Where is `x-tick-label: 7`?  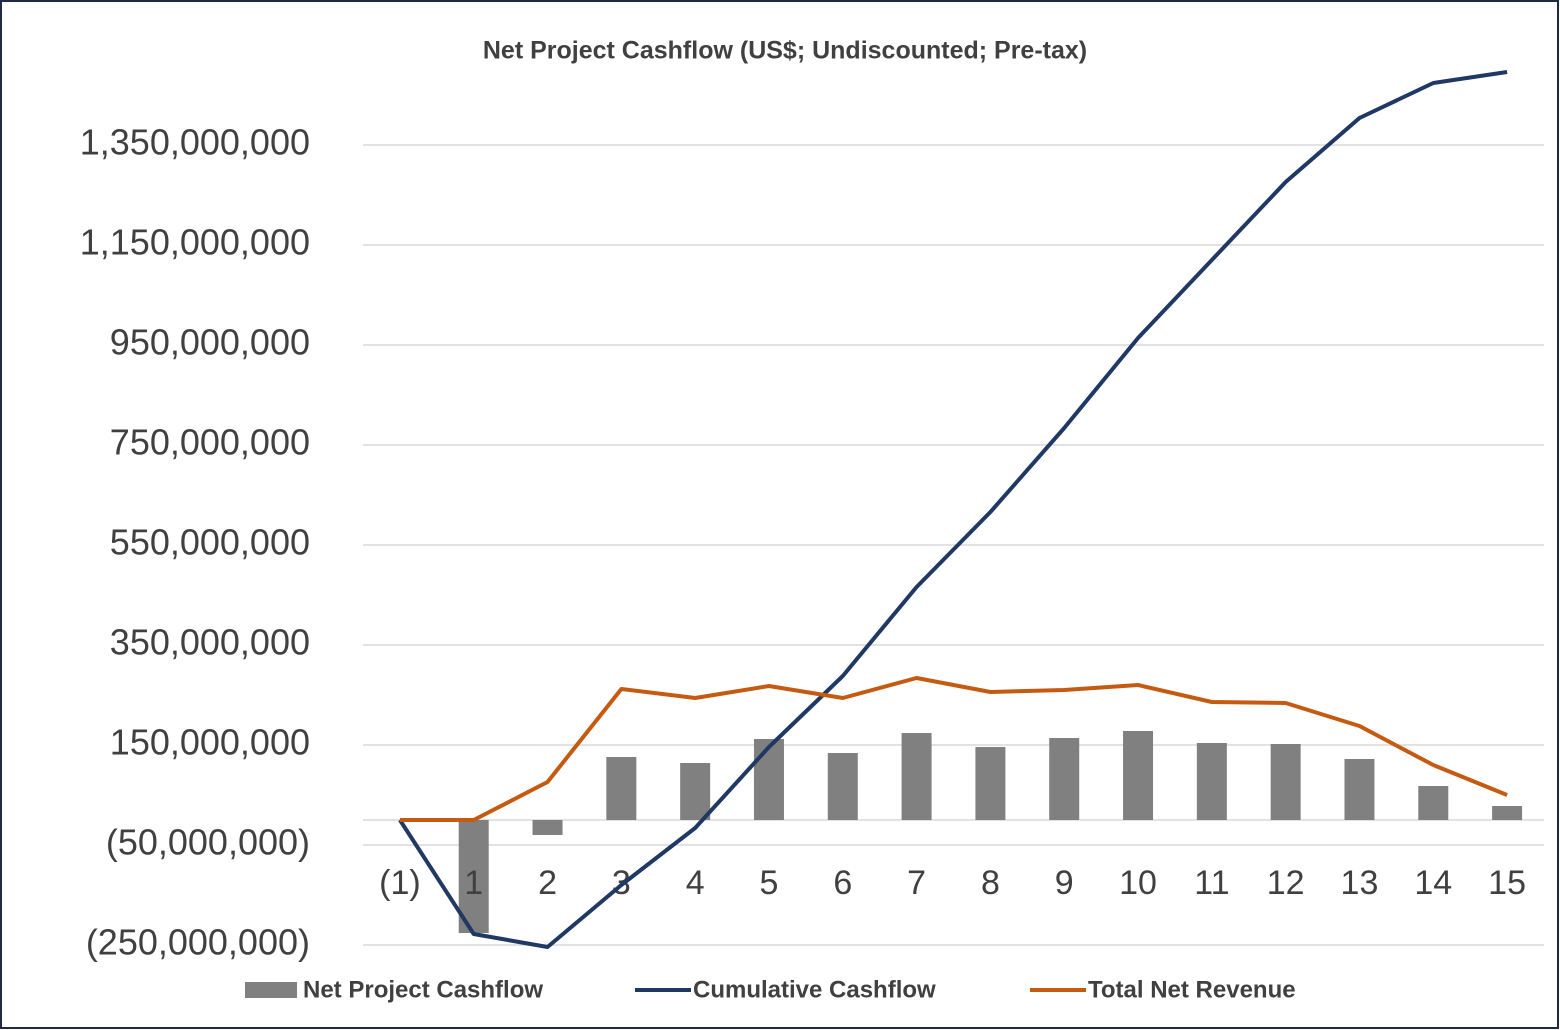
x-tick-label: 7 is located at coordinates (916, 883).